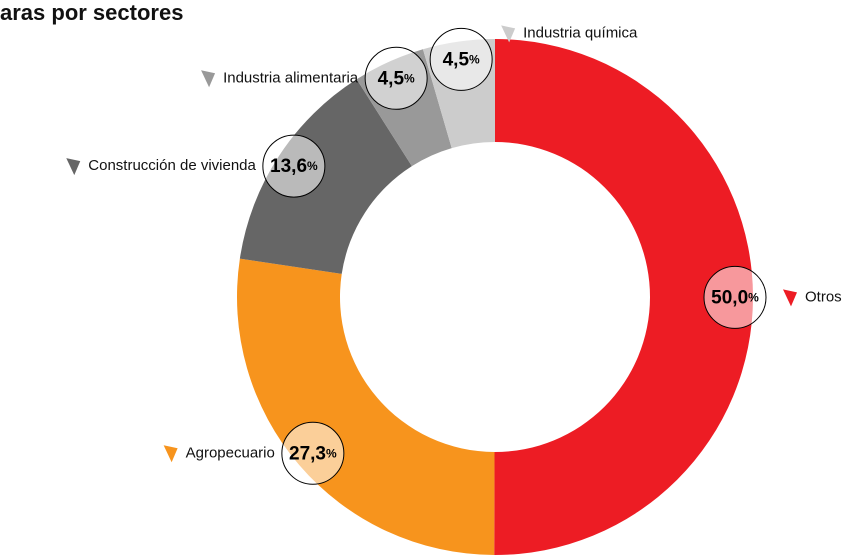  What do you see at coordinates (230, 452) in the screenshot?
I see `category-label: Agropecuario` at bounding box center [230, 452].